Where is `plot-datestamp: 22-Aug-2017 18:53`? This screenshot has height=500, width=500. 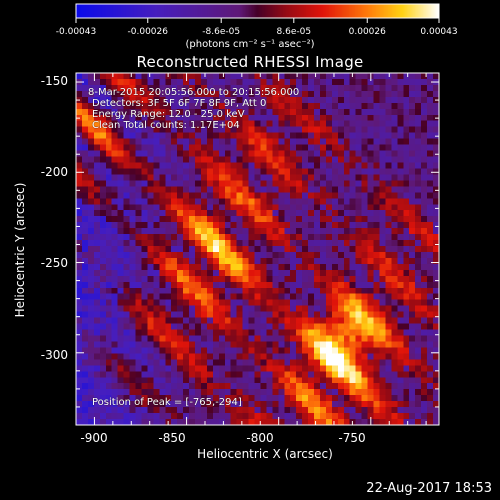
plot-datestamp: 22-Aug-2017 18:53 is located at coordinates (429, 488).